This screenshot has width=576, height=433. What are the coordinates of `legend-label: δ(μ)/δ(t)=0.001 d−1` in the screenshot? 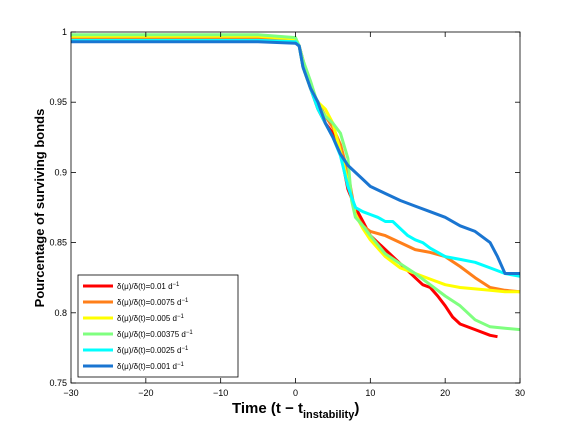 It's located at (150, 366).